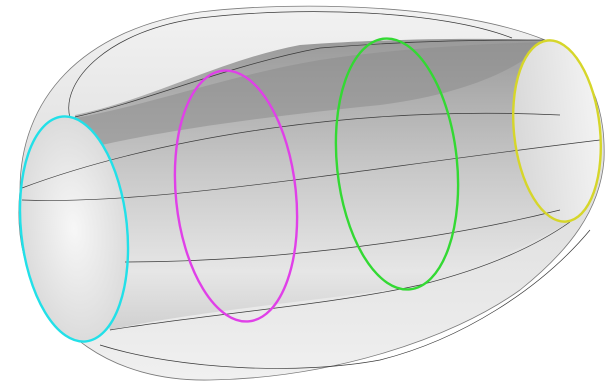 The height and width of the screenshot is (385, 611). I want to click on right-cap-face, so click(557, 131).